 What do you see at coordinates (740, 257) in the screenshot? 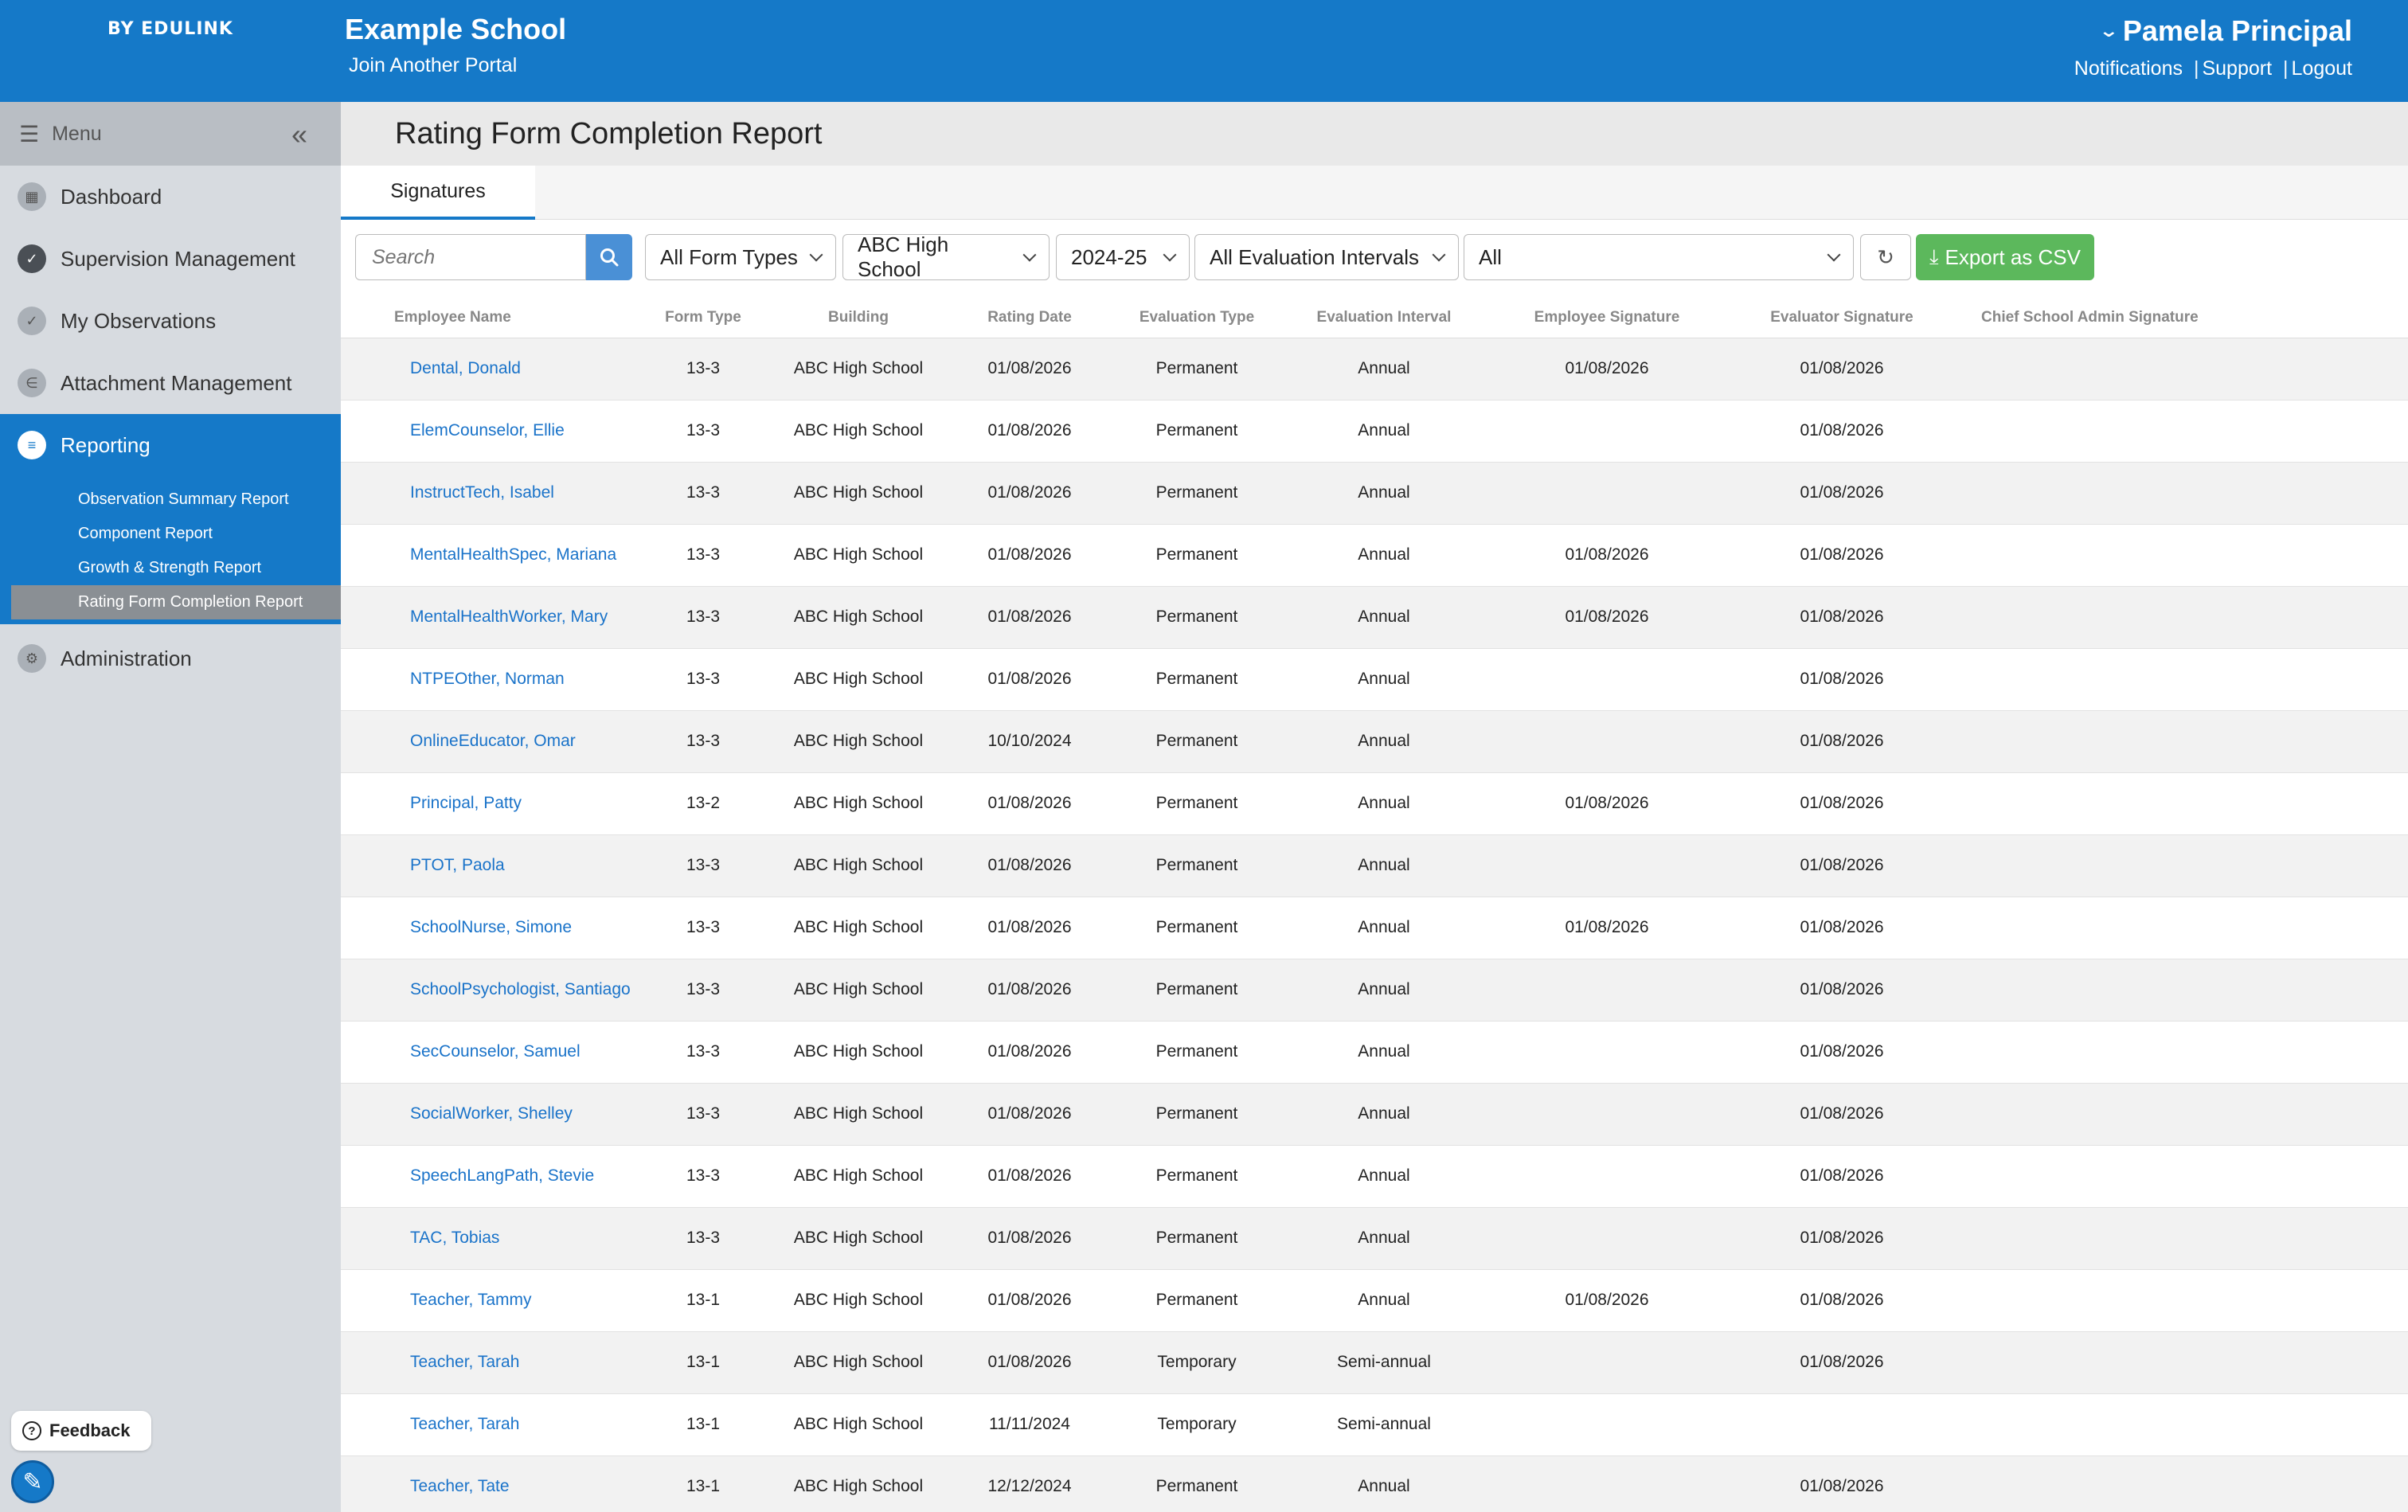
I see `form-type-select: All Form Types` at bounding box center [740, 257].